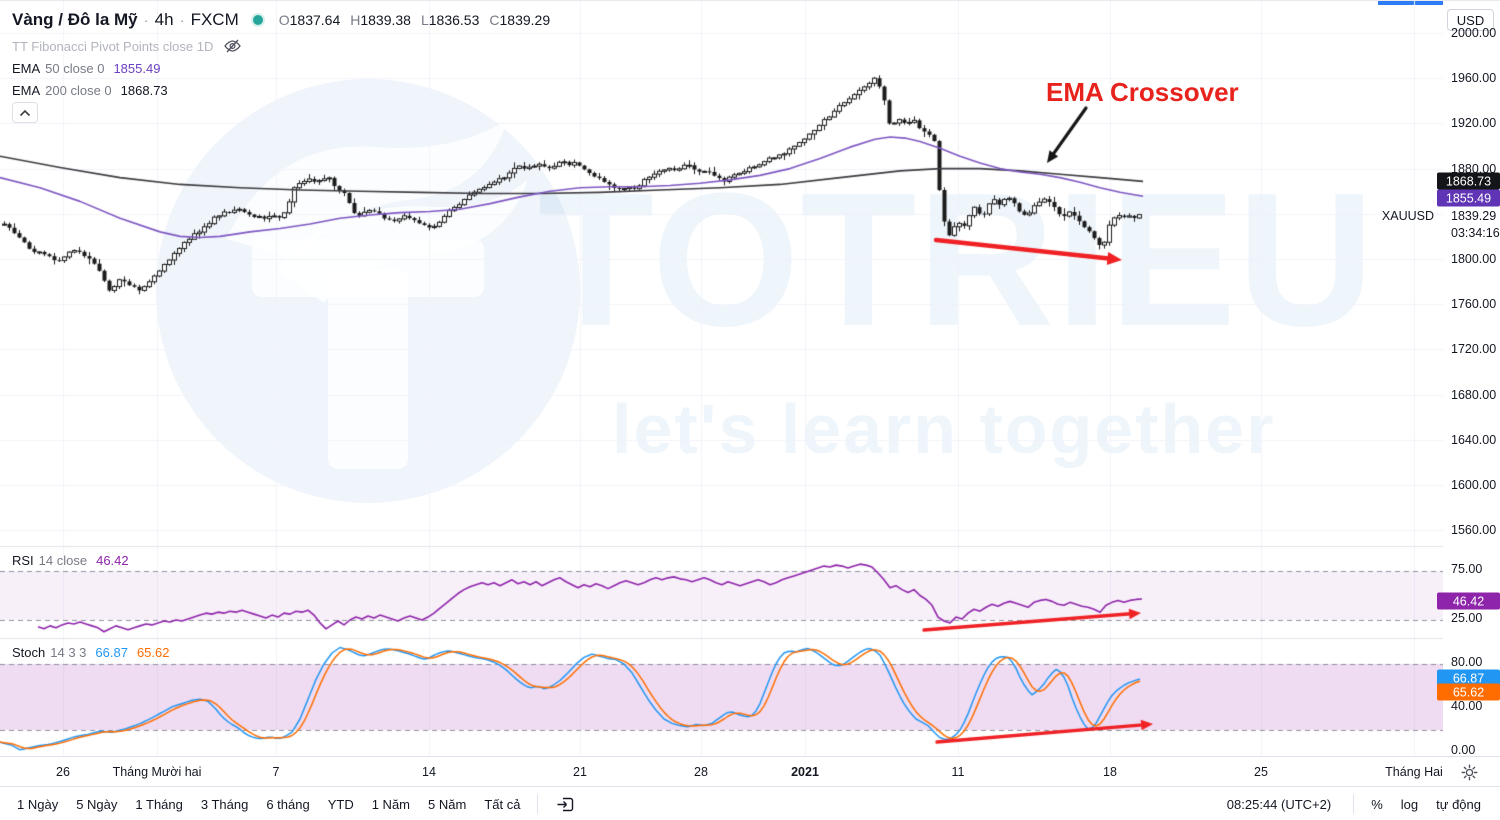  I want to click on price-tick-label: 1880.00, so click(1474, 168).